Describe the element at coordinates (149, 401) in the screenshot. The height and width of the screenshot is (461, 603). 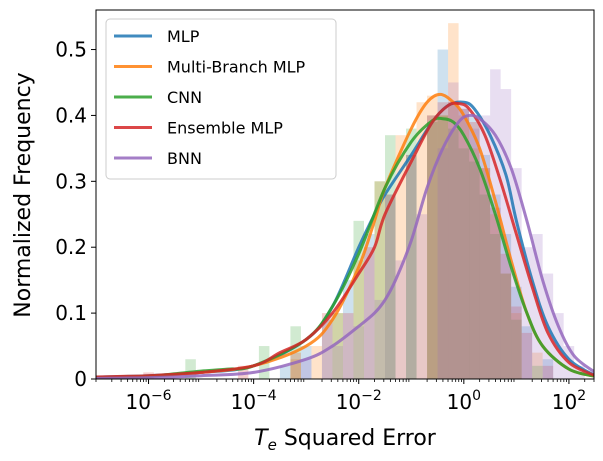
I see `x-tick-label-0: 10⁻⁶` at that location.